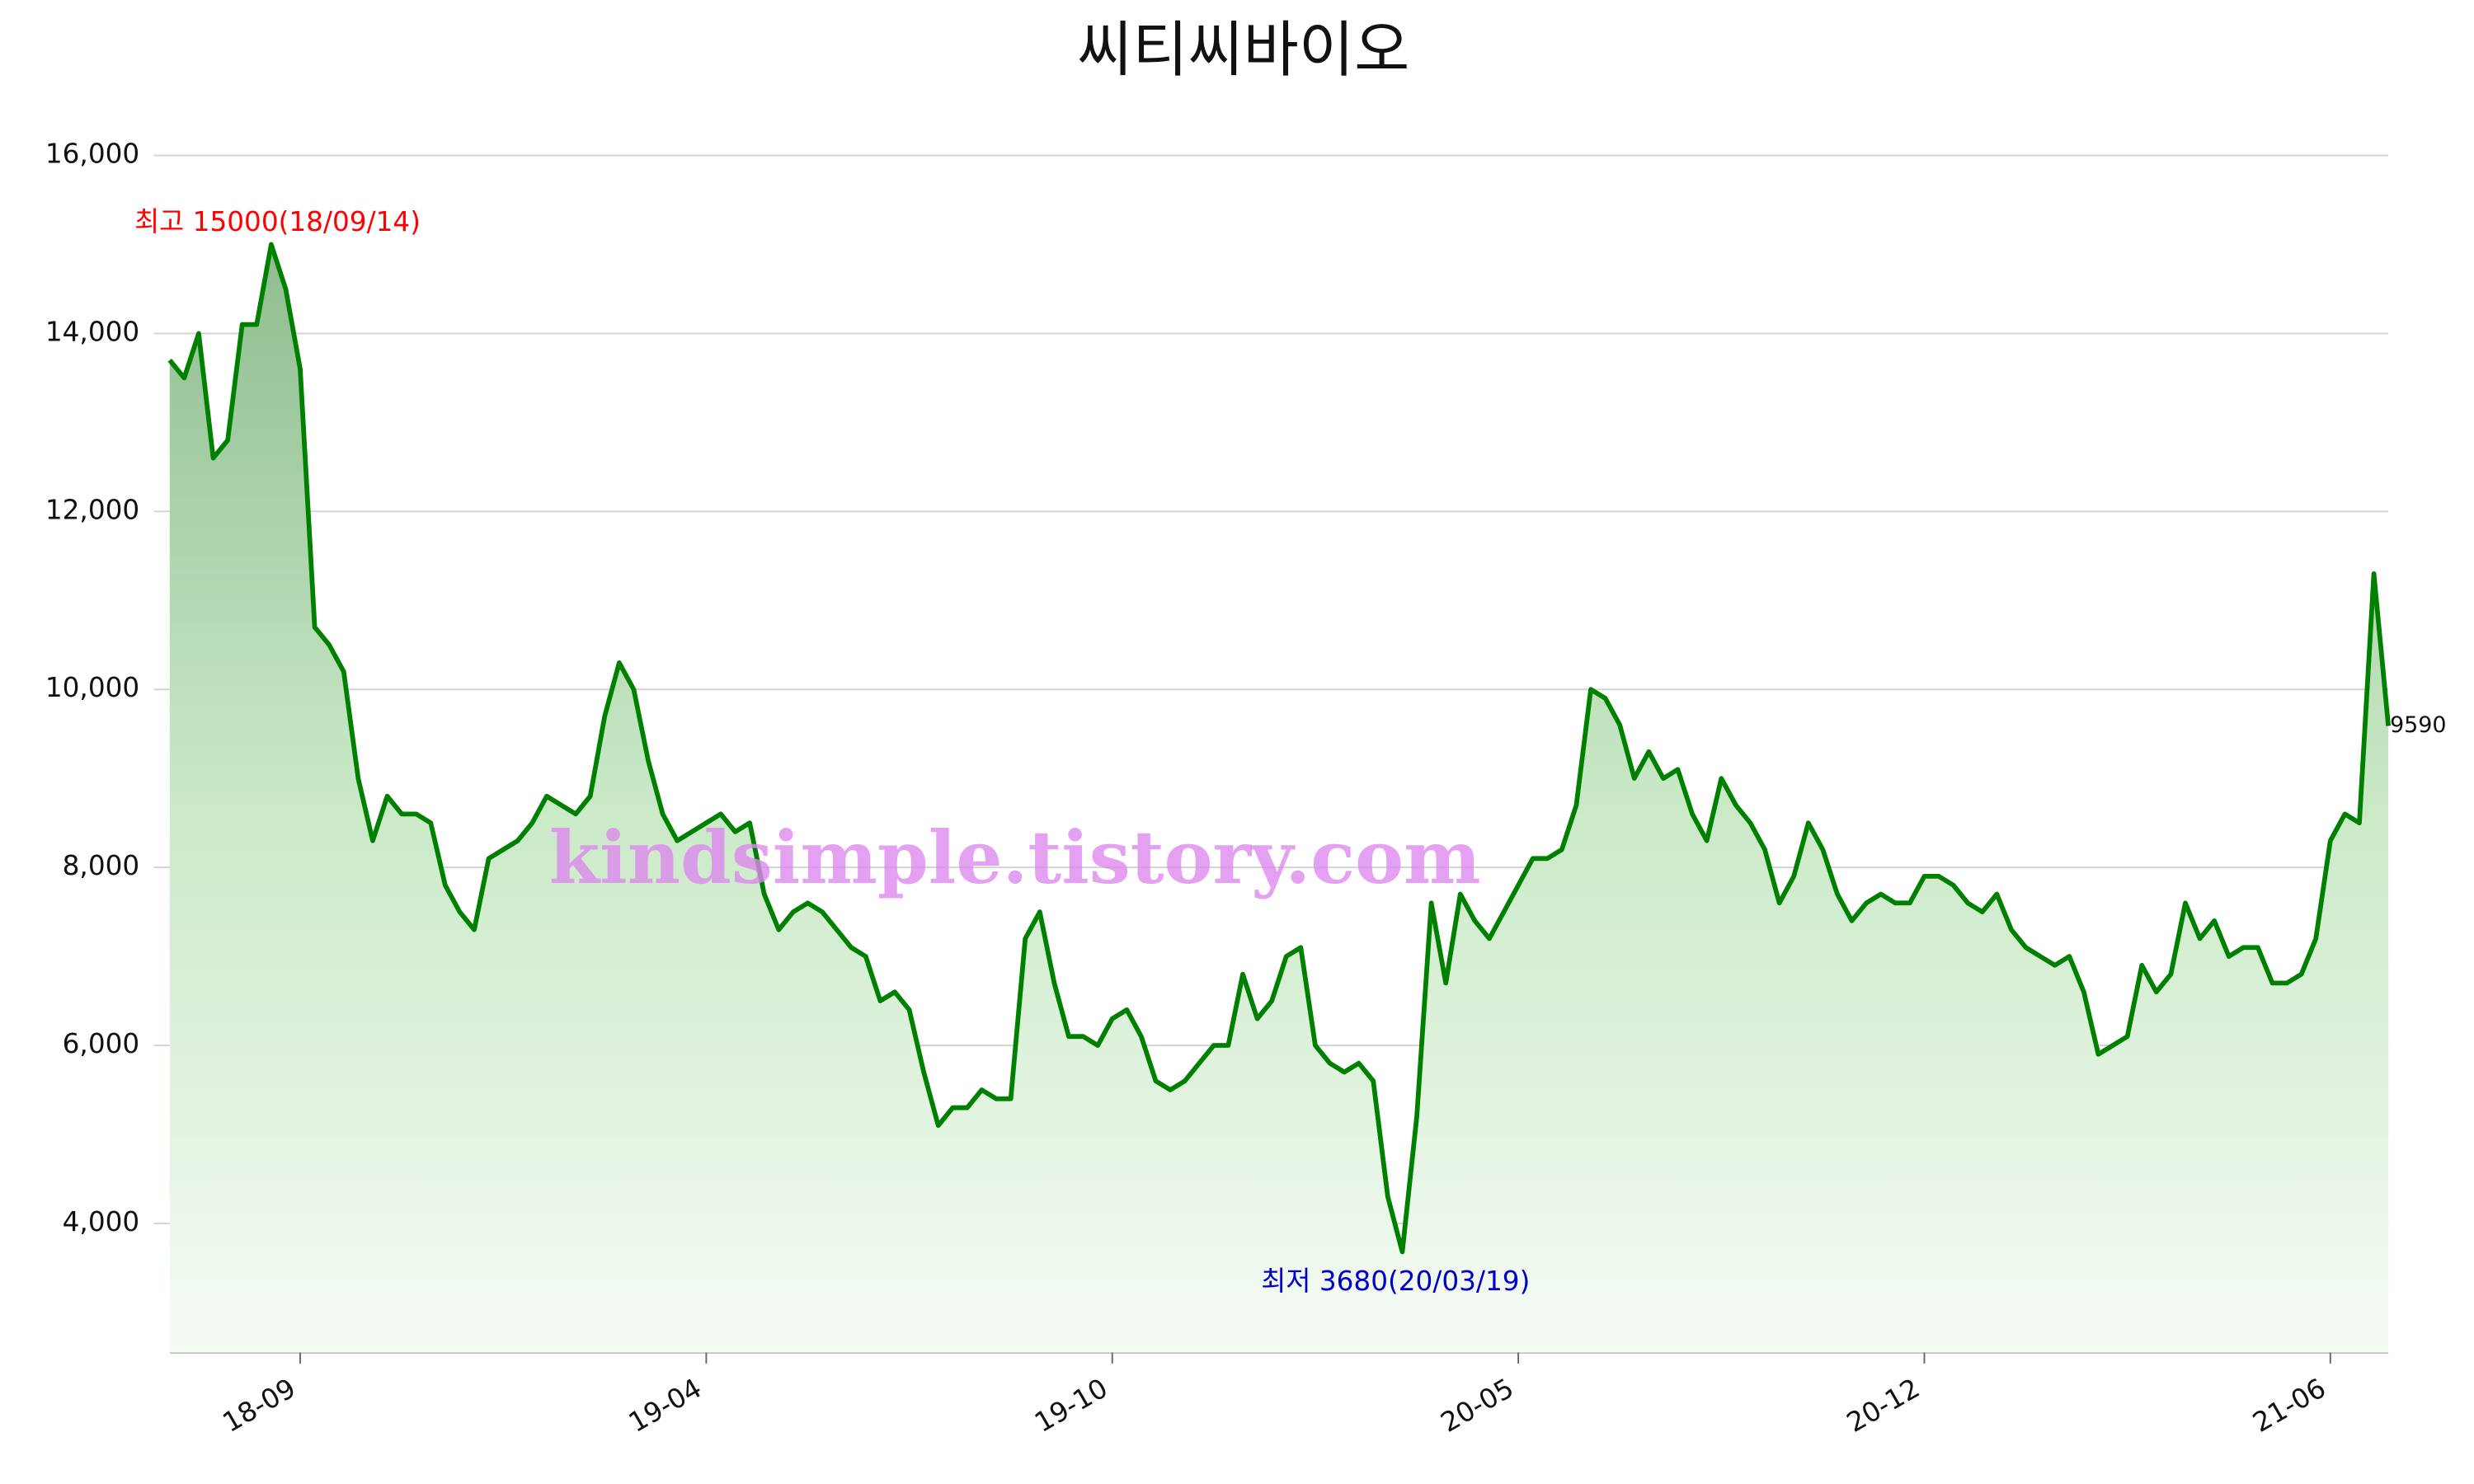 The width and height of the screenshot is (2474, 1484). I want to click on watermark: kindsimple.tistory.com, so click(1015, 858).